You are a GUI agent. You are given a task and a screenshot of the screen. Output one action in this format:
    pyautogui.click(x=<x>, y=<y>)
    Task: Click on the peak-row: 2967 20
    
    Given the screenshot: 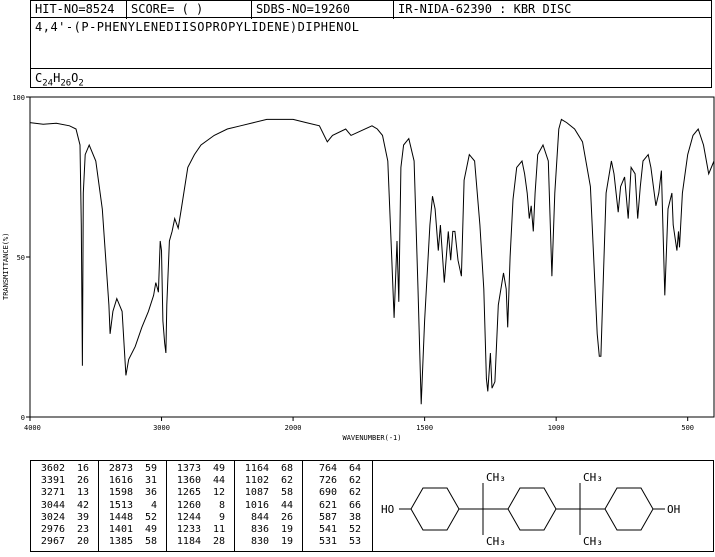 What is the action you would take?
    pyautogui.click(x=62, y=542)
    